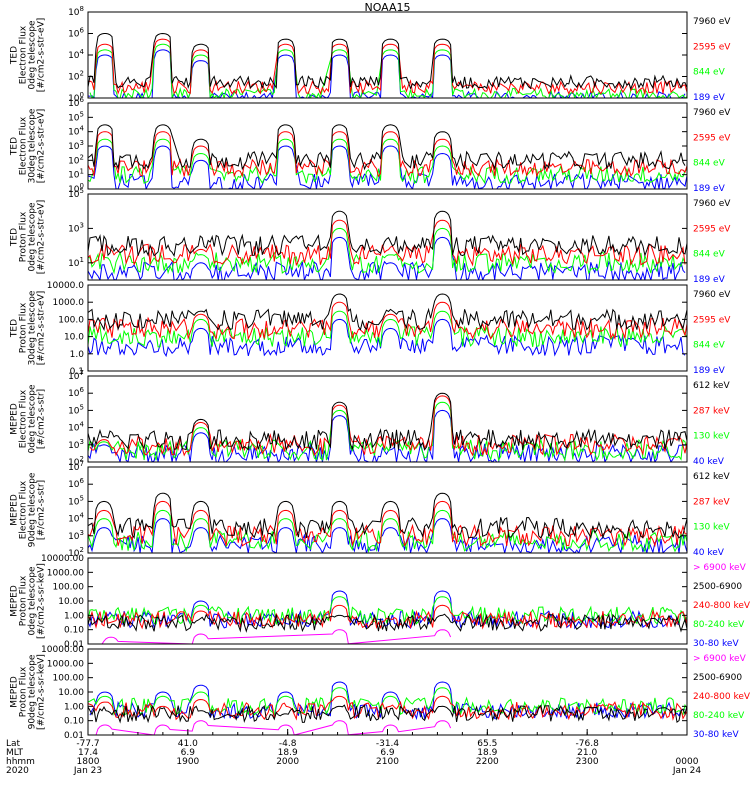 This screenshot has width=750, height=800. I want to click on series-> 6900 keV, so click(276, 636).